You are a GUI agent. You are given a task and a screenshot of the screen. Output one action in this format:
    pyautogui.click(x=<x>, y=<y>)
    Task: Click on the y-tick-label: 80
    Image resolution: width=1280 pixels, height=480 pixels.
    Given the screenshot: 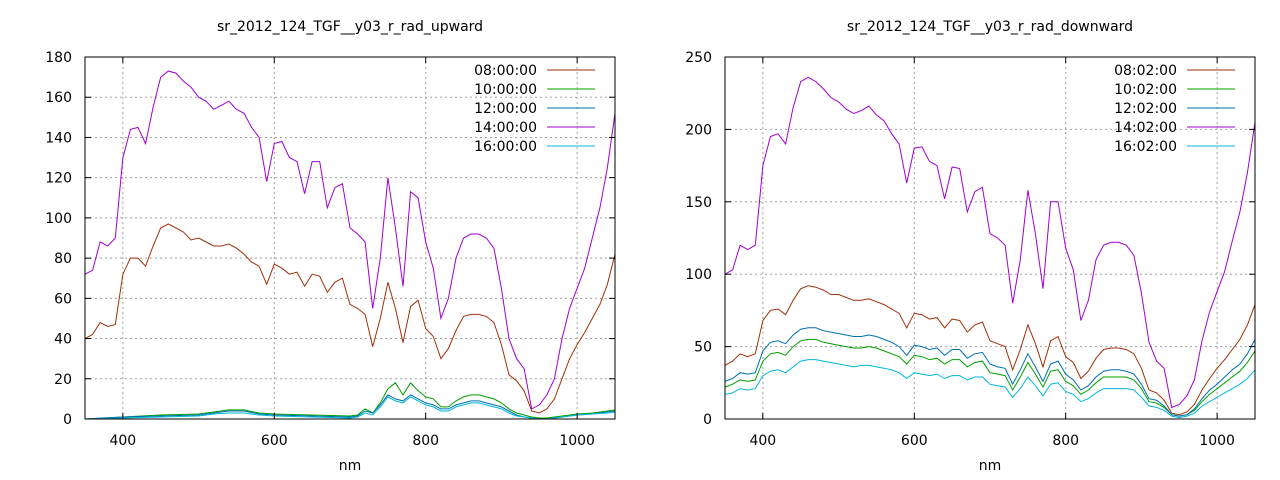 What is the action you would take?
    pyautogui.click(x=63, y=259)
    